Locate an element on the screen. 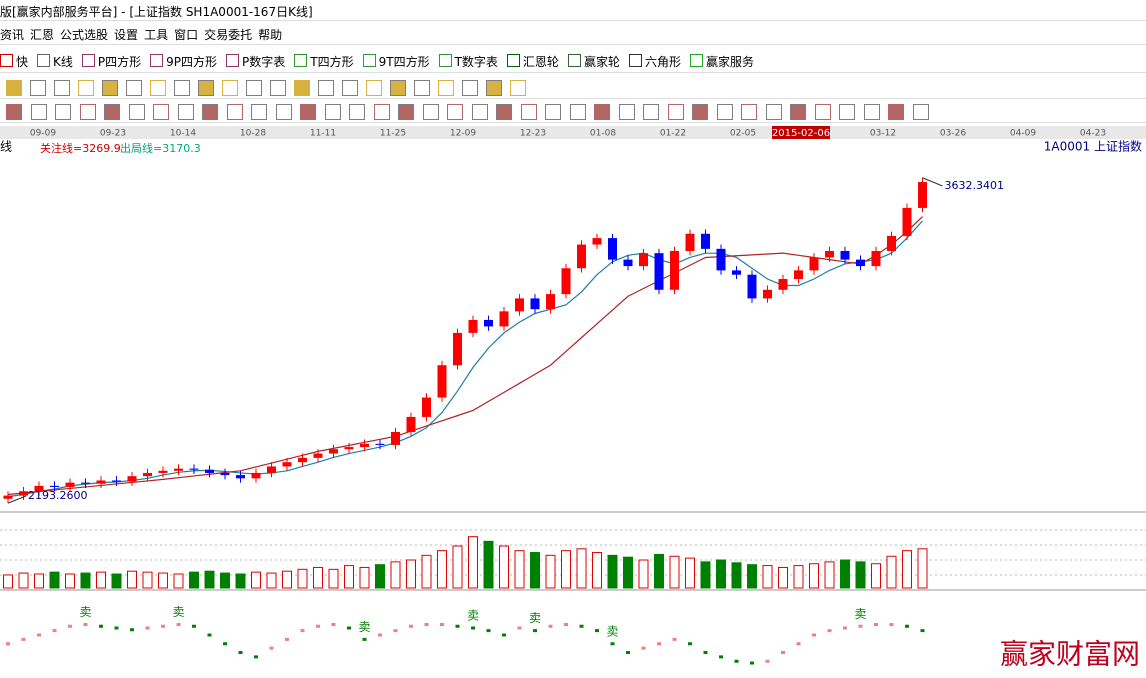 This screenshot has height=678, width=1146. toolbar-button: P四方形 is located at coordinates (111, 59).